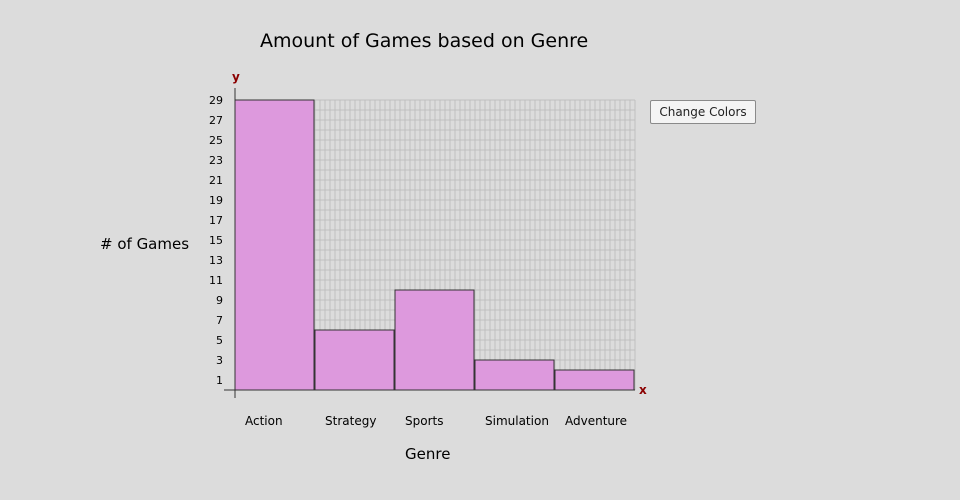 This screenshot has height=500, width=960. I want to click on y-tick-label: 21, so click(216, 180).